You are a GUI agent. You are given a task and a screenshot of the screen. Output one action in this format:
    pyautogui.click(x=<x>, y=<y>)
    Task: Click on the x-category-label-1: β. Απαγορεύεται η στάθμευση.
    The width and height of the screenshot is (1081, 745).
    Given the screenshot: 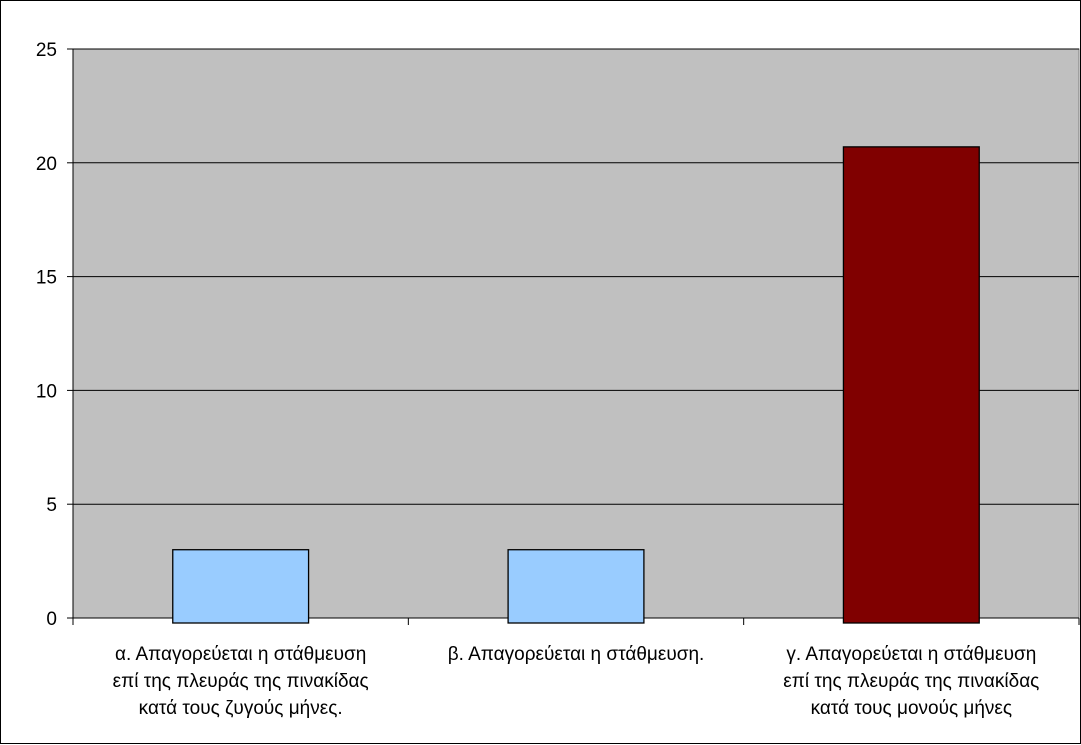 What is the action you would take?
    pyautogui.click(x=576, y=654)
    